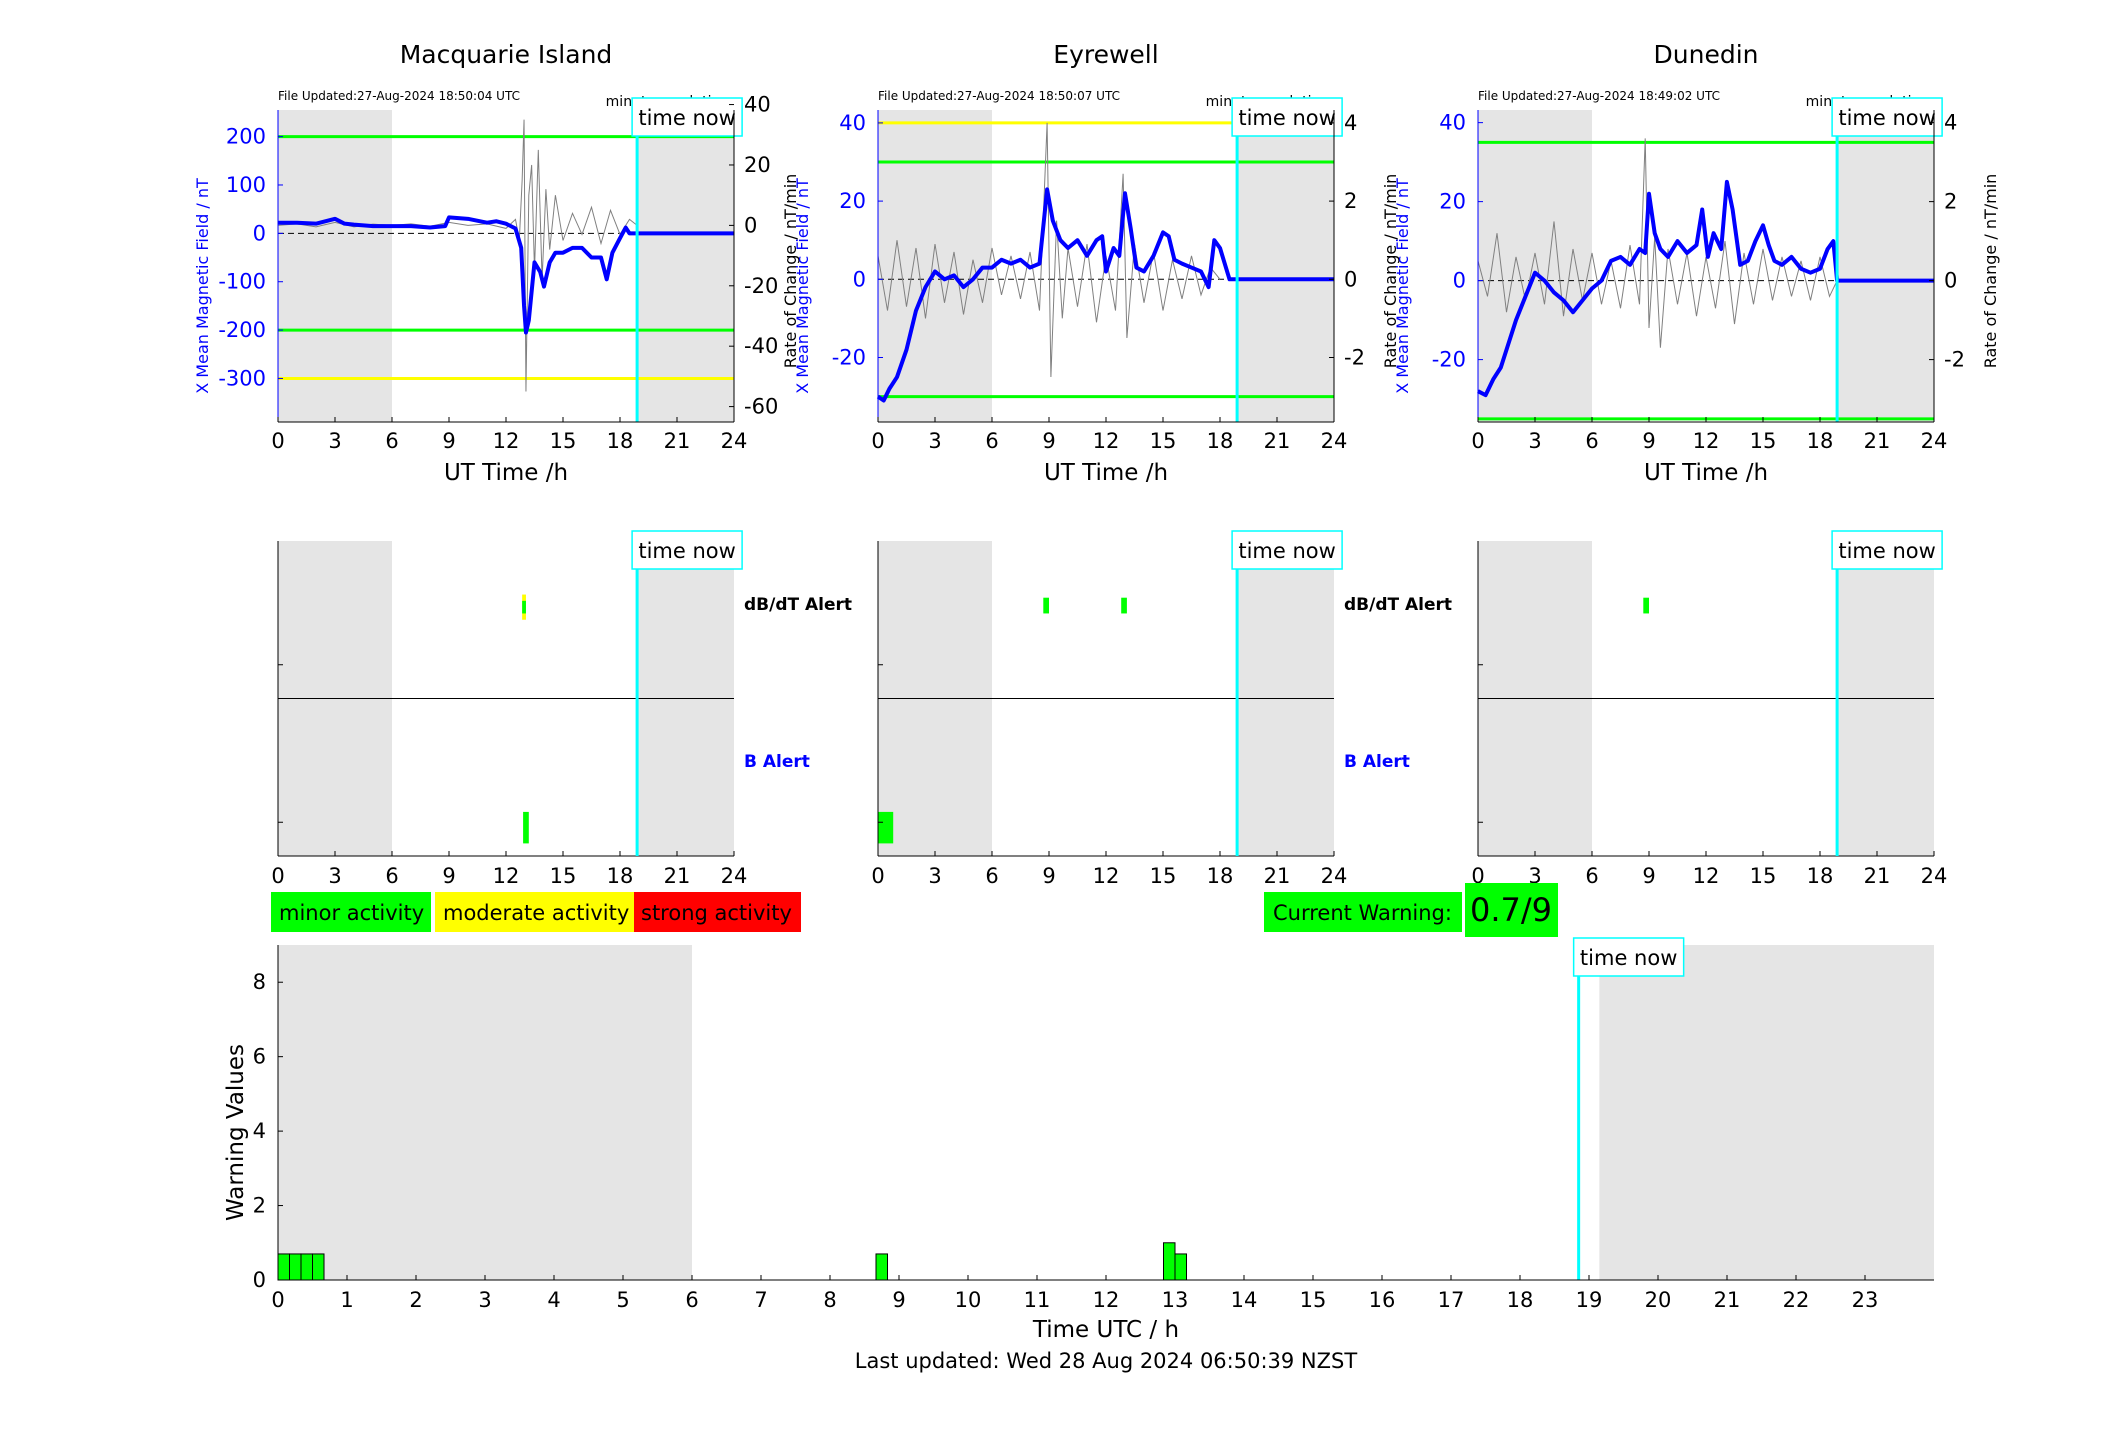 The height and width of the screenshot is (1437, 2117). What do you see at coordinates (277, 1300) in the screenshot?
I see `warning-xtick-label-0: 0` at bounding box center [277, 1300].